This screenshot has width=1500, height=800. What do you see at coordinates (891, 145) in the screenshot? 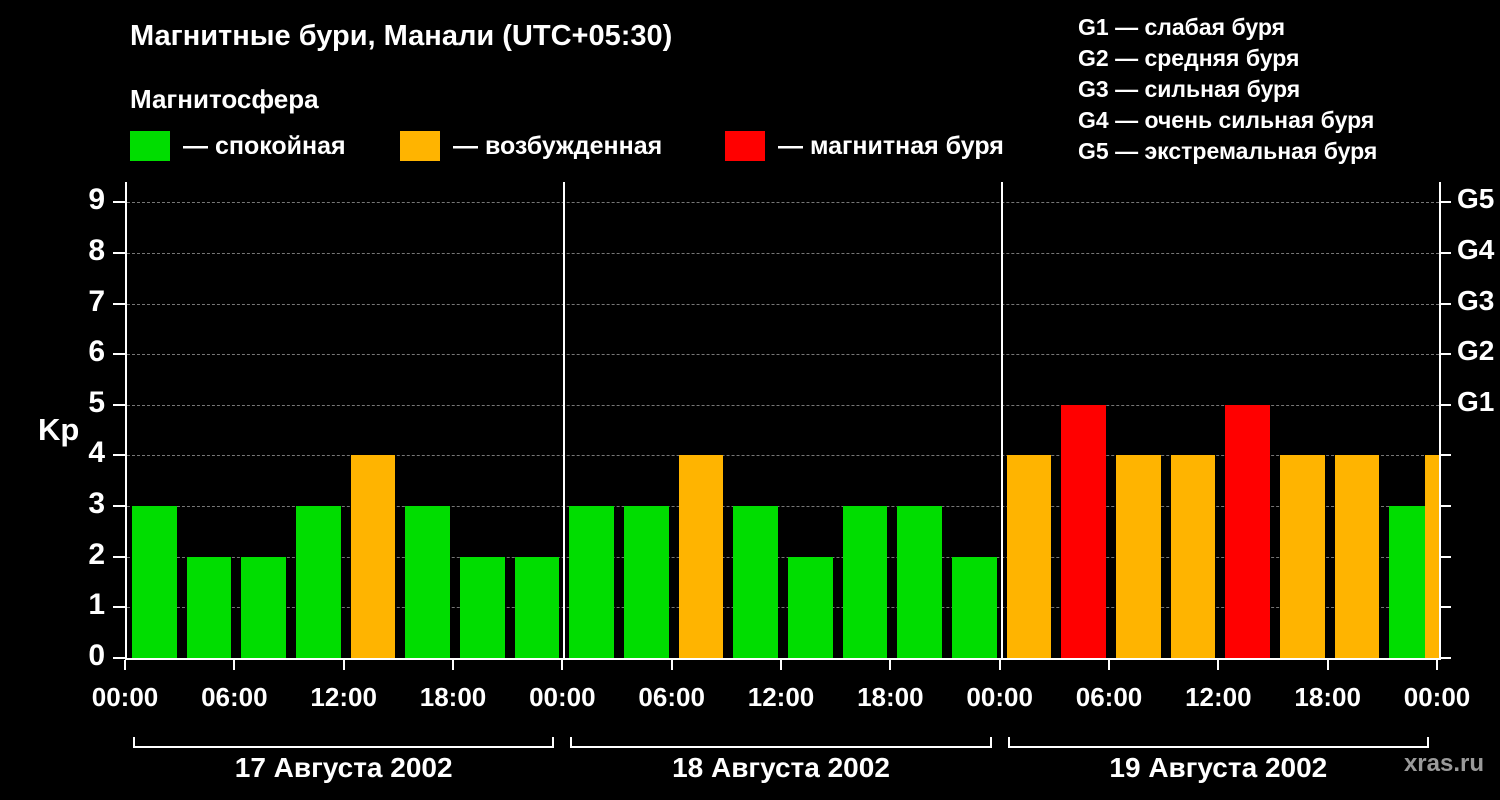
I see `legend-label-storm: — магнитная буря` at bounding box center [891, 145].